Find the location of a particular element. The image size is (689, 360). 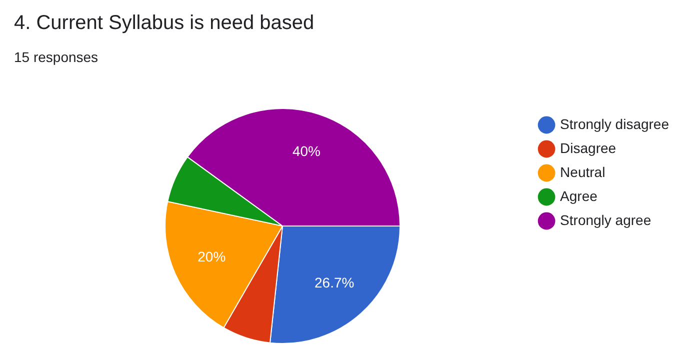

legend-label: Strongly disagree is located at coordinates (615, 124).